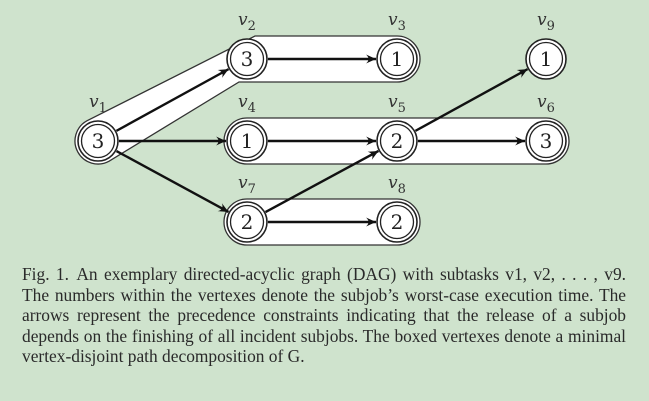  What do you see at coordinates (546, 104) in the screenshot?
I see `vertex-label-v6: v6` at bounding box center [546, 104].